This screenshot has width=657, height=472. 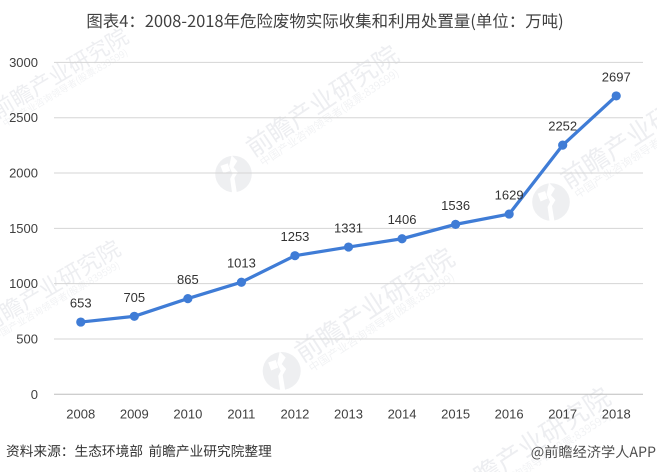 I want to click on svg-text: 2008, so click(x=80, y=413).